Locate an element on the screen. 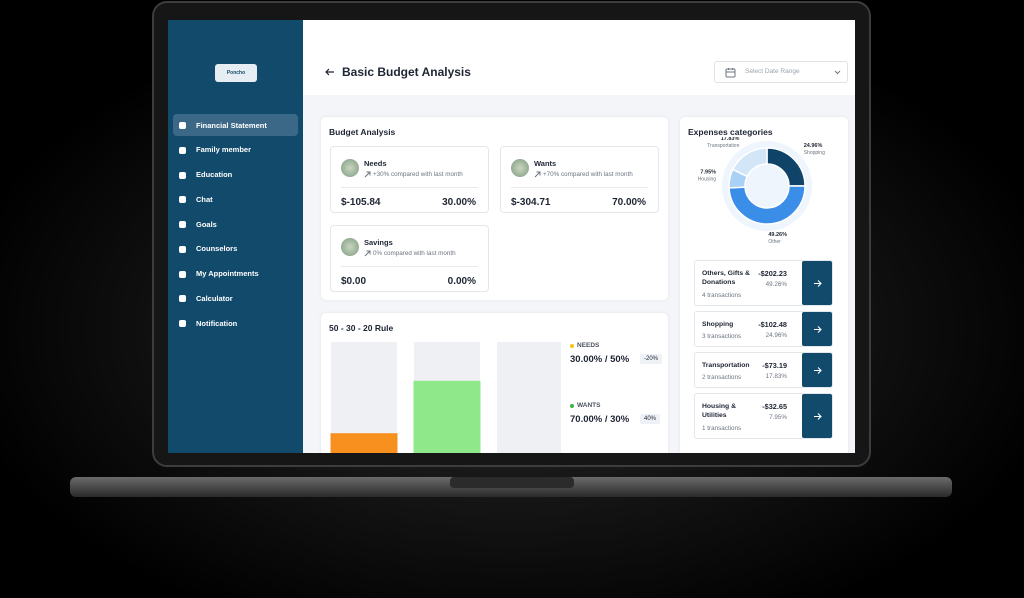 This screenshot has width=1024, height=598. card-change: +30% compared with last month is located at coordinates (413, 174).